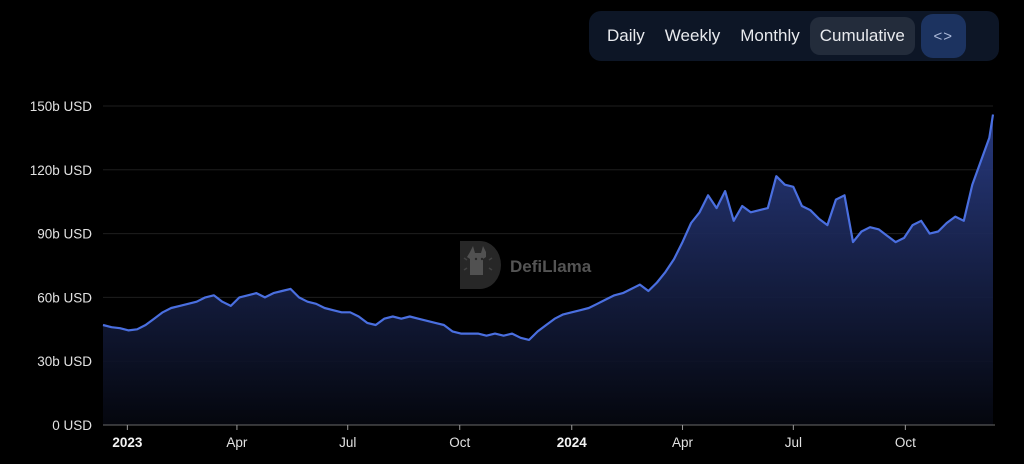 The image size is (1024, 464). I want to click on x-tick-label: 2024, so click(572, 442).